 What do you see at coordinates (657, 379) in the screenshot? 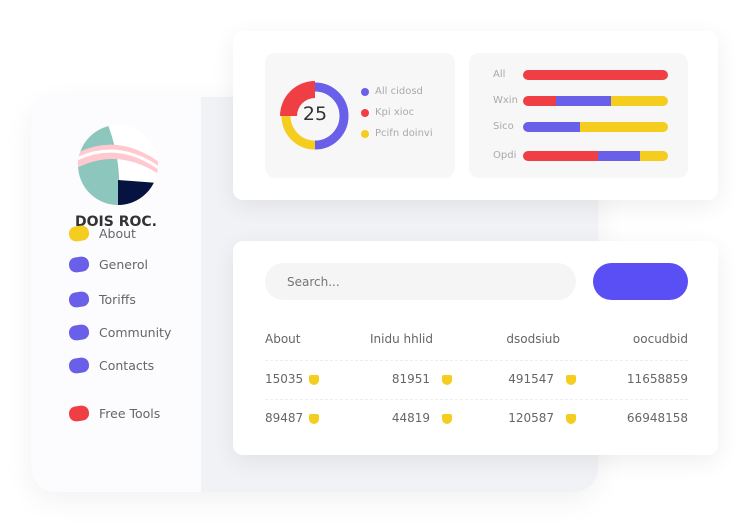
I see `table-cell: 11658859` at bounding box center [657, 379].